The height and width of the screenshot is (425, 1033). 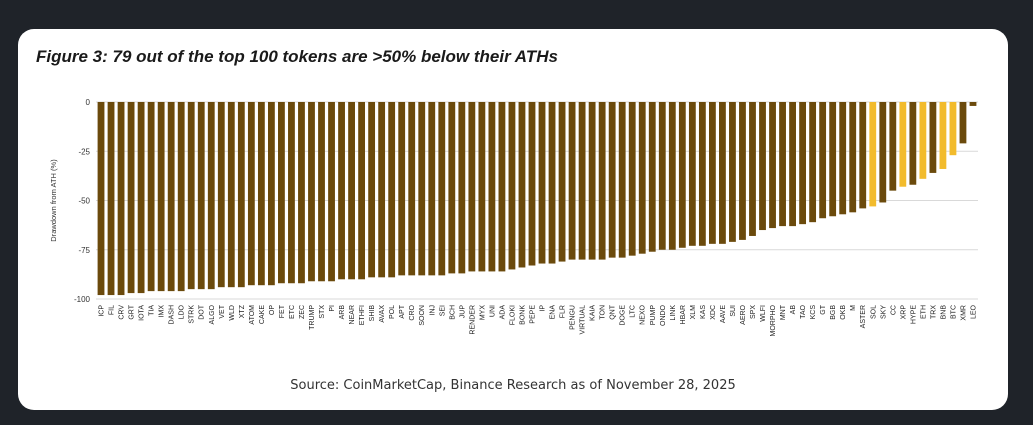 I want to click on bar-xrp, so click(x=903, y=144).